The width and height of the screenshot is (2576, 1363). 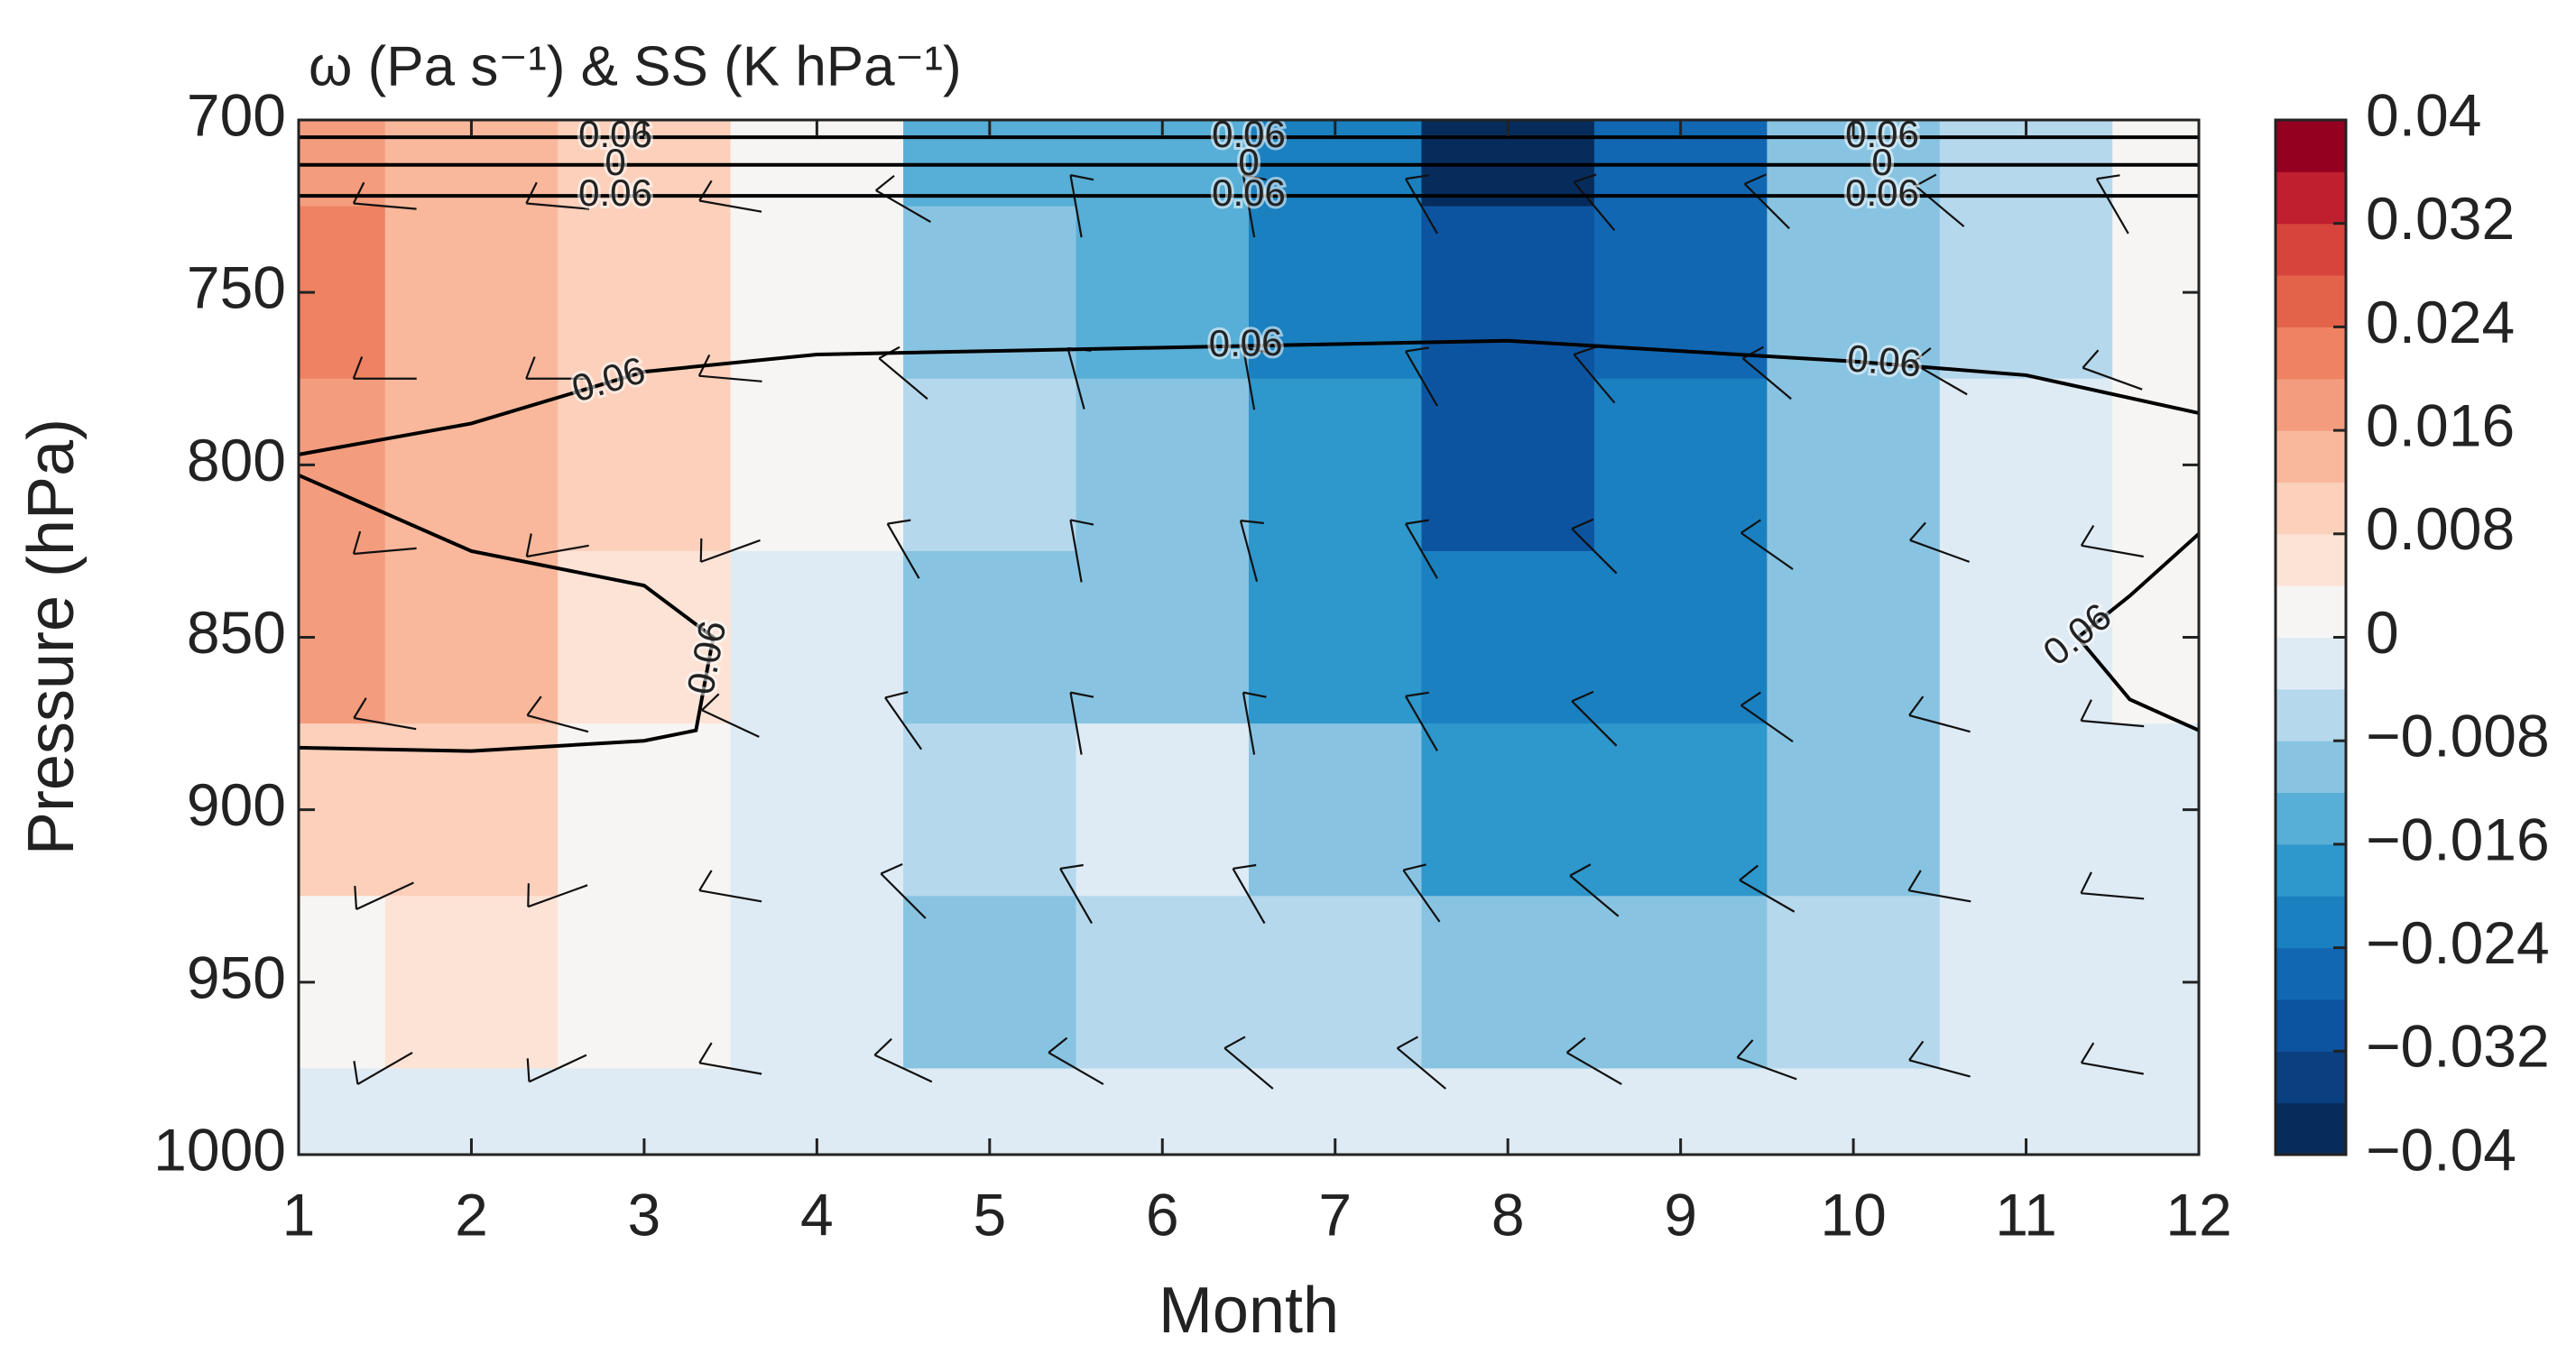 I want to click on x-tick-label: 1, so click(x=299, y=1214).